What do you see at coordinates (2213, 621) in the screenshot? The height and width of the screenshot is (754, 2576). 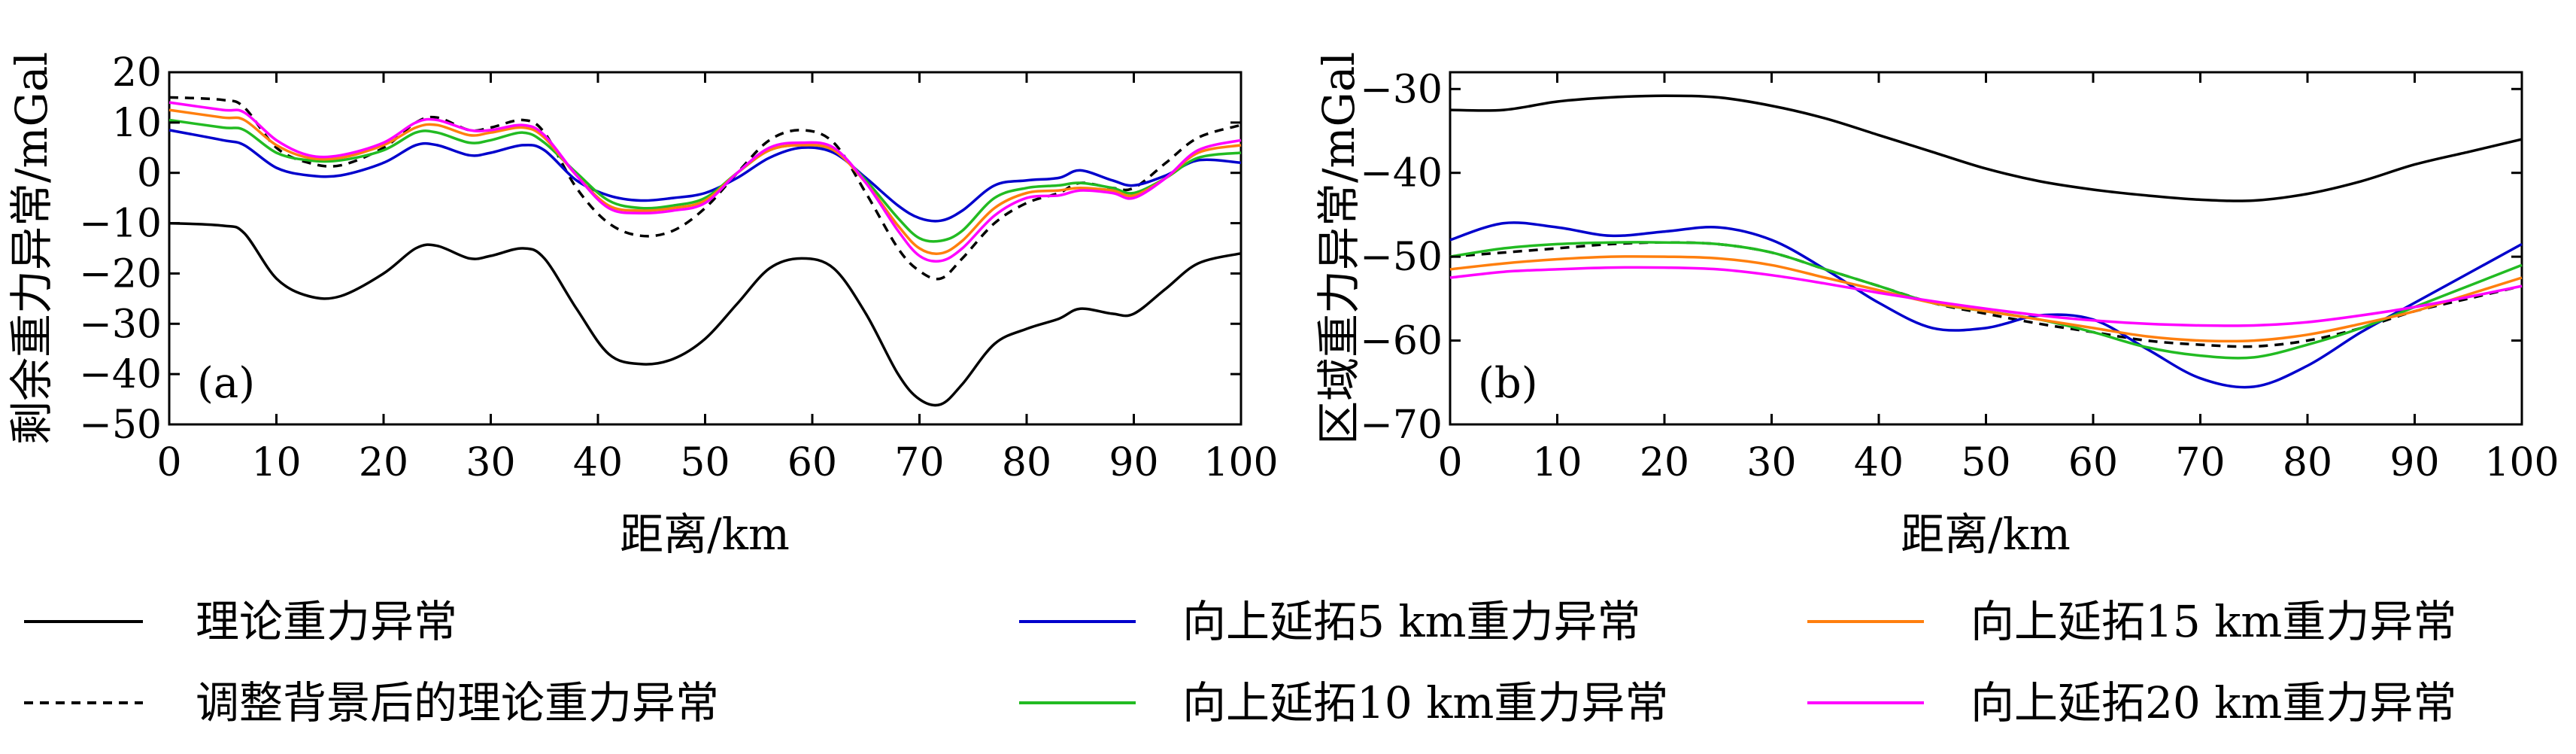 I see `legend-label: 向上延拓15 km重力异常` at bounding box center [2213, 621].